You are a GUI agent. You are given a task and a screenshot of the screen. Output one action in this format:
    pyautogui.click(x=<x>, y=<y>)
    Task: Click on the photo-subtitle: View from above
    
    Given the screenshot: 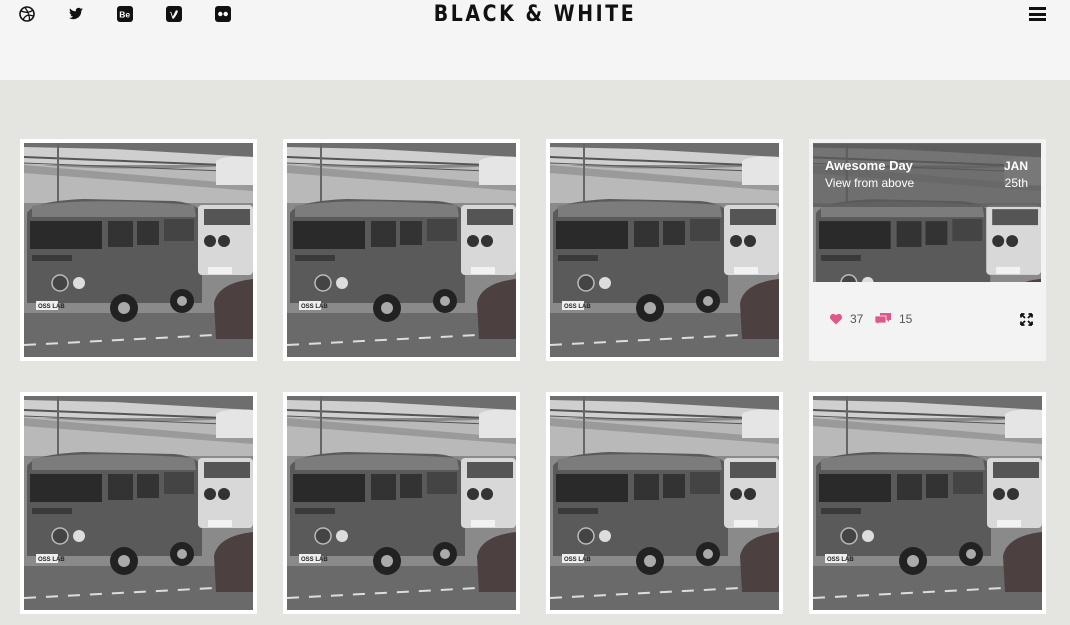 What is the action you would take?
    pyautogui.click(x=870, y=183)
    